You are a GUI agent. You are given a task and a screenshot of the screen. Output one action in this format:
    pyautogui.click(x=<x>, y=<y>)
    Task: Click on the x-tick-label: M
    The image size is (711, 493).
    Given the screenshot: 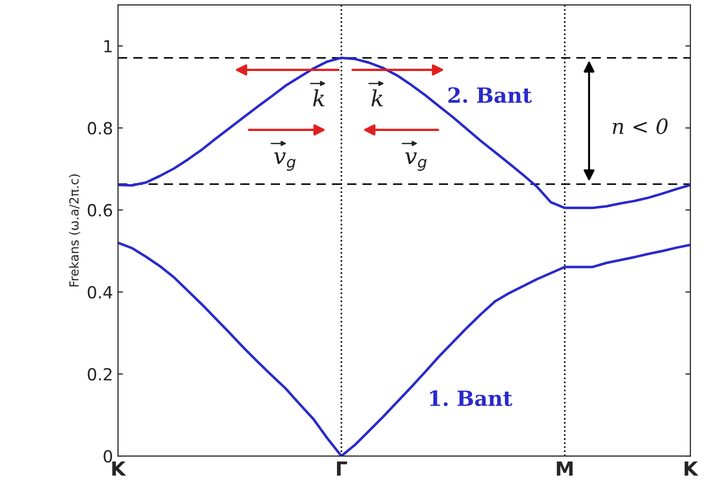 What is the action you would take?
    pyautogui.click(x=564, y=468)
    